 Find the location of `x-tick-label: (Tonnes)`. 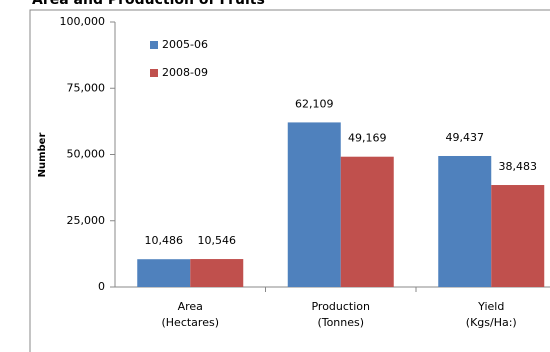

x-tick-label: (Tonnes) is located at coordinates (340, 322).